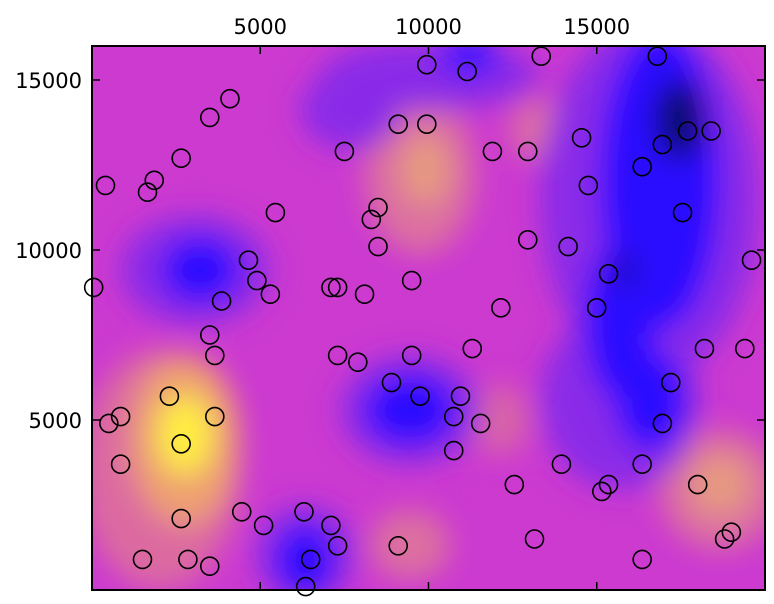  I want to click on y-tick-label: 10000, so click(48, 251).